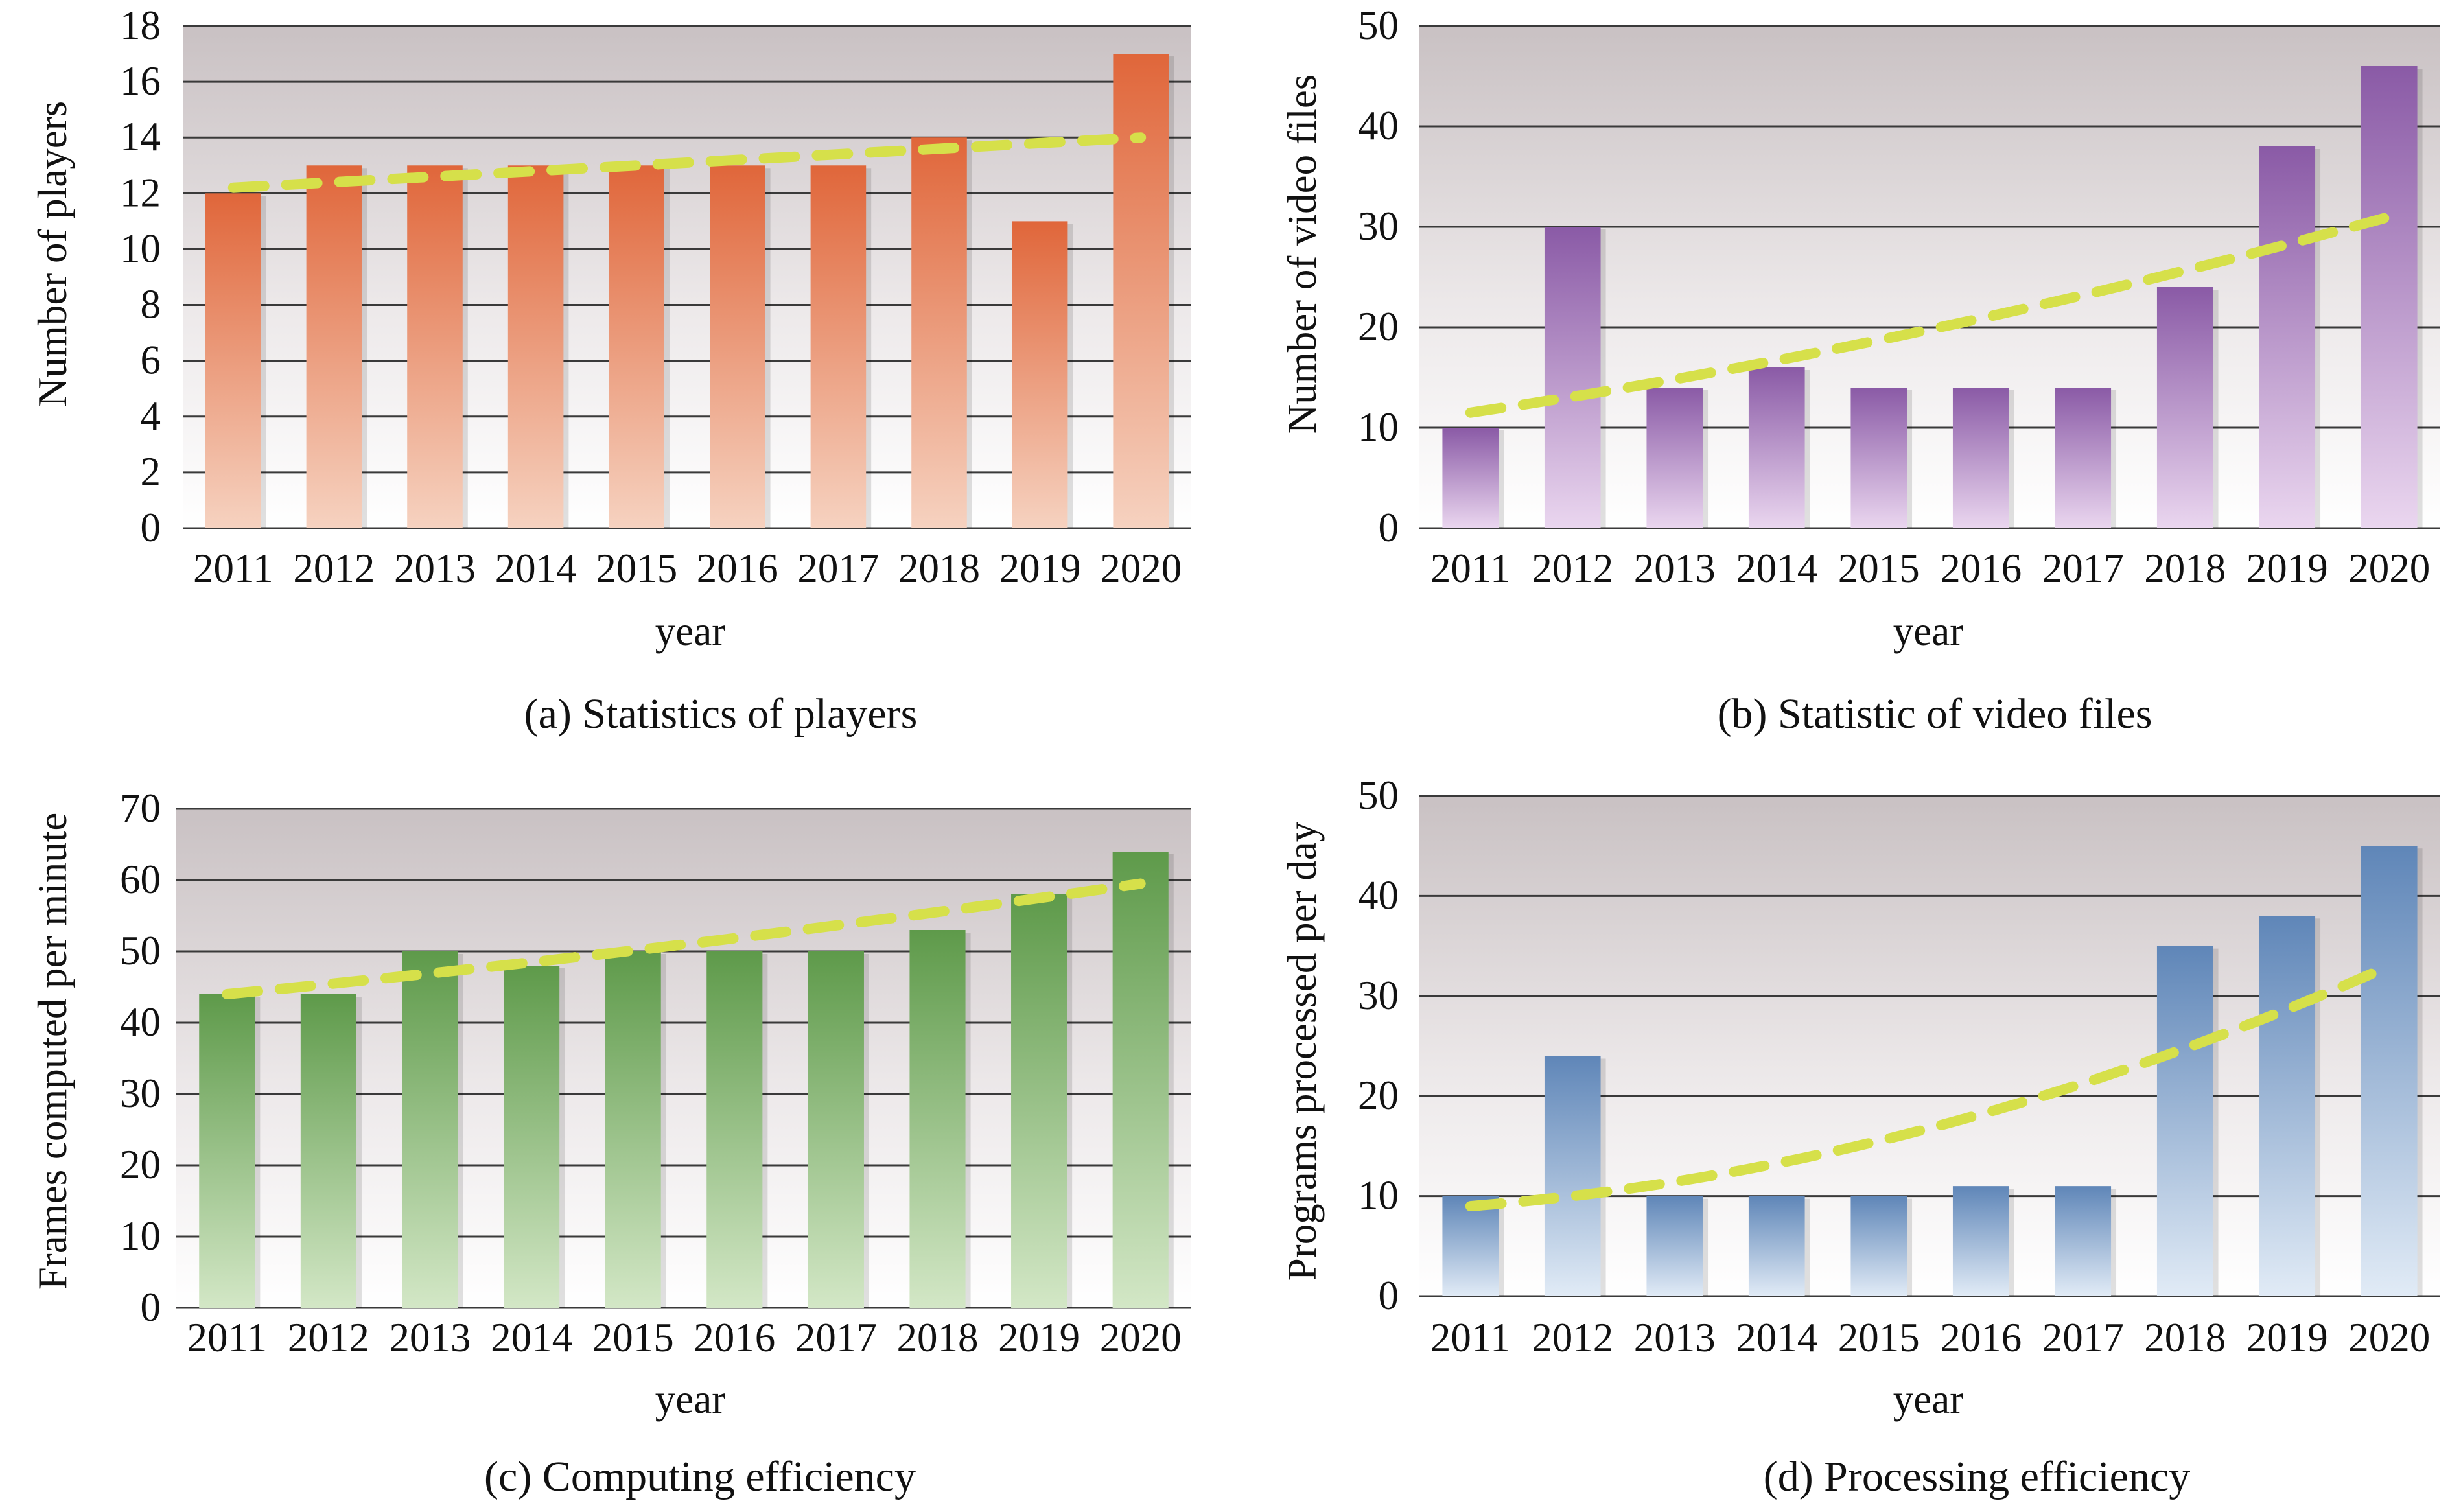  What do you see at coordinates (151, 304) in the screenshot?
I see `y-tick-label: 8` at bounding box center [151, 304].